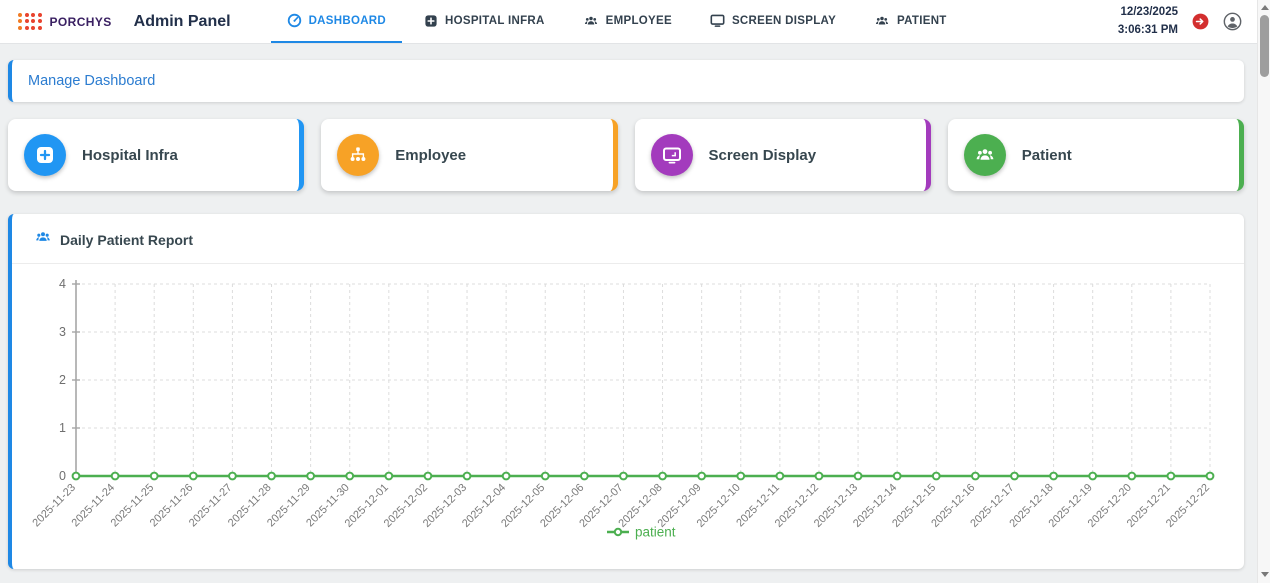 This screenshot has height=583, width=1270. I want to click on tab-label: EMPLOYEE, so click(638, 20).